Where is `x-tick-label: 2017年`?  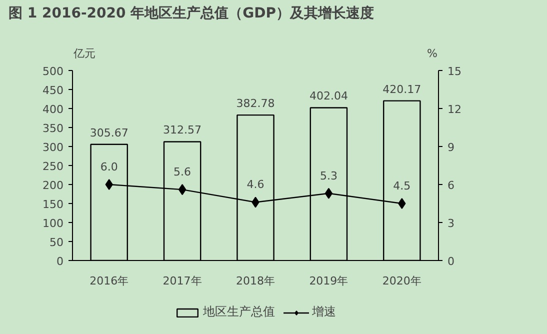
x-tick-label: 2017年 is located at coordinates (182, 281).